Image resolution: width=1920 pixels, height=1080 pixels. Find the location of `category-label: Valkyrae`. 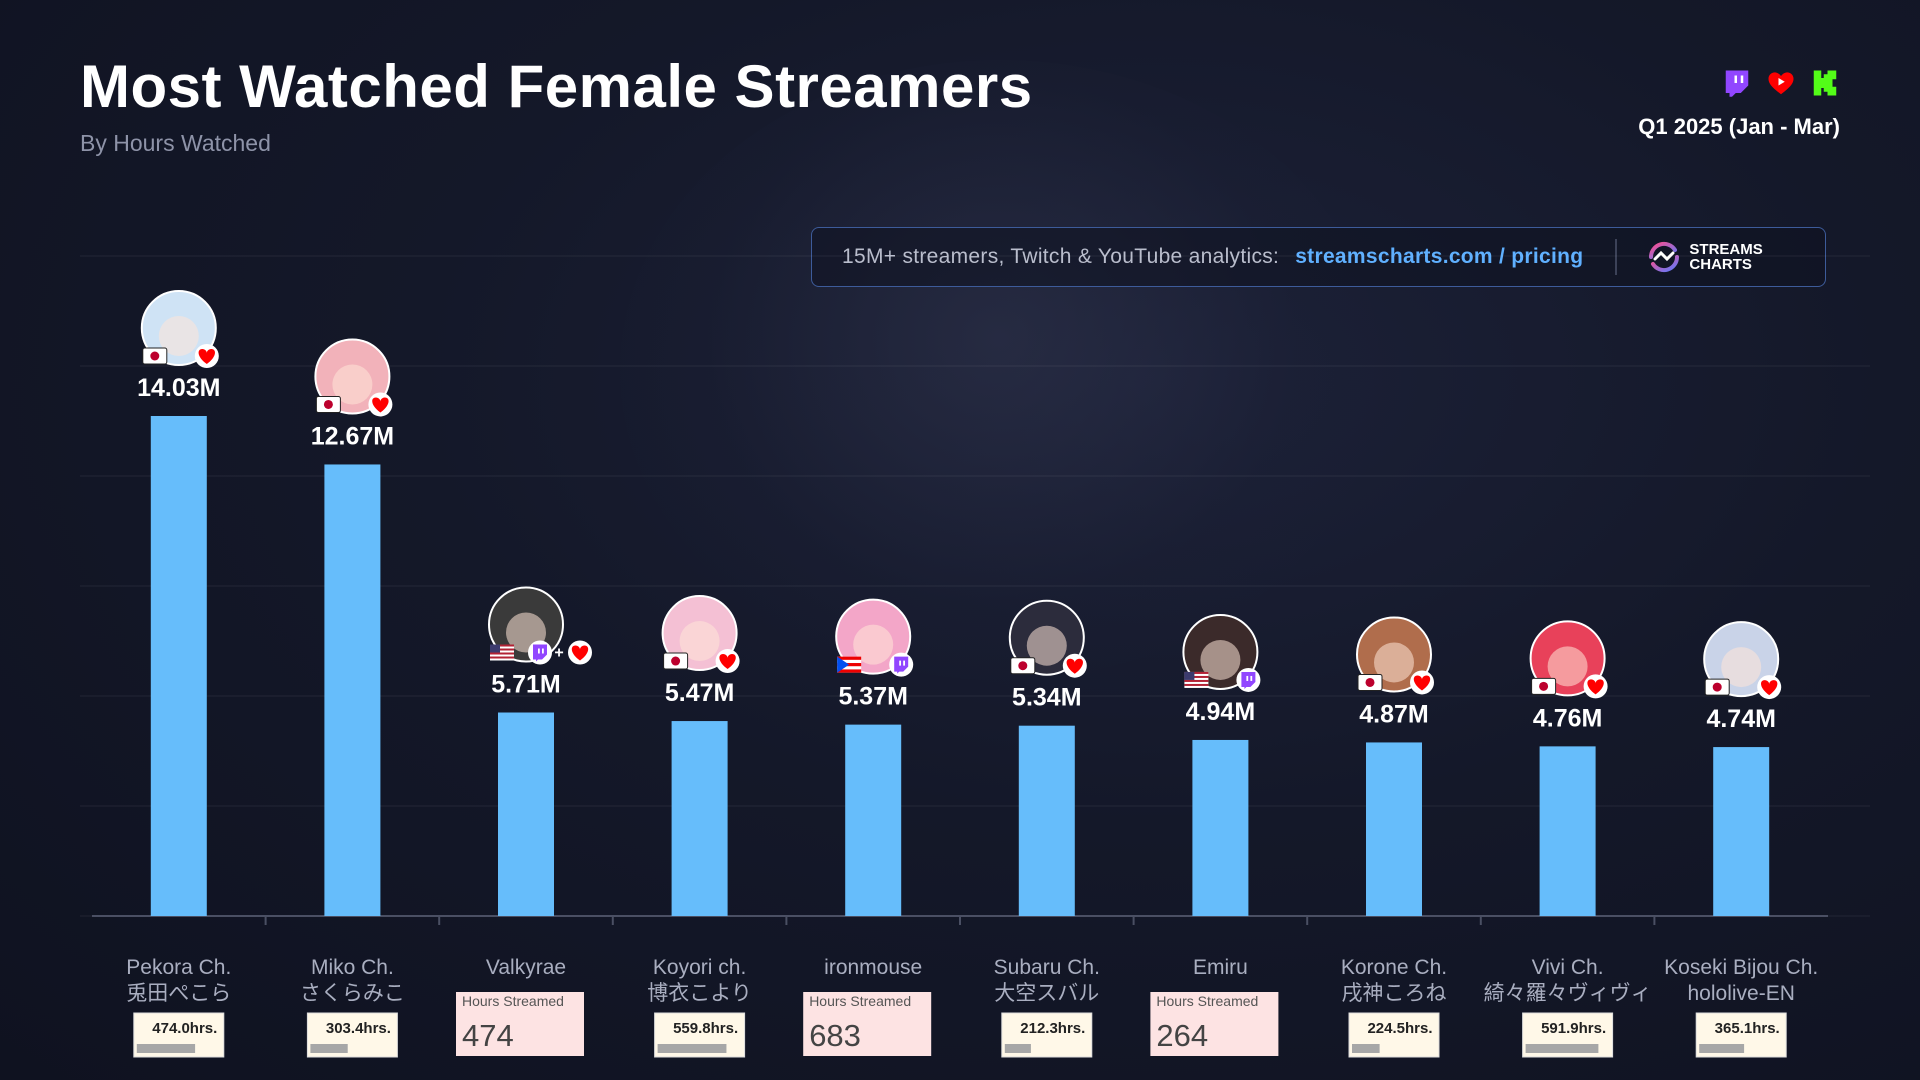

category-label: Valkyrae is located at coordinates (526, 967).